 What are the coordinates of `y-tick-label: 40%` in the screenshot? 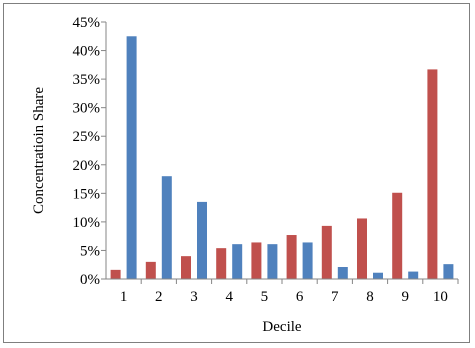 It's located at (87, 52).